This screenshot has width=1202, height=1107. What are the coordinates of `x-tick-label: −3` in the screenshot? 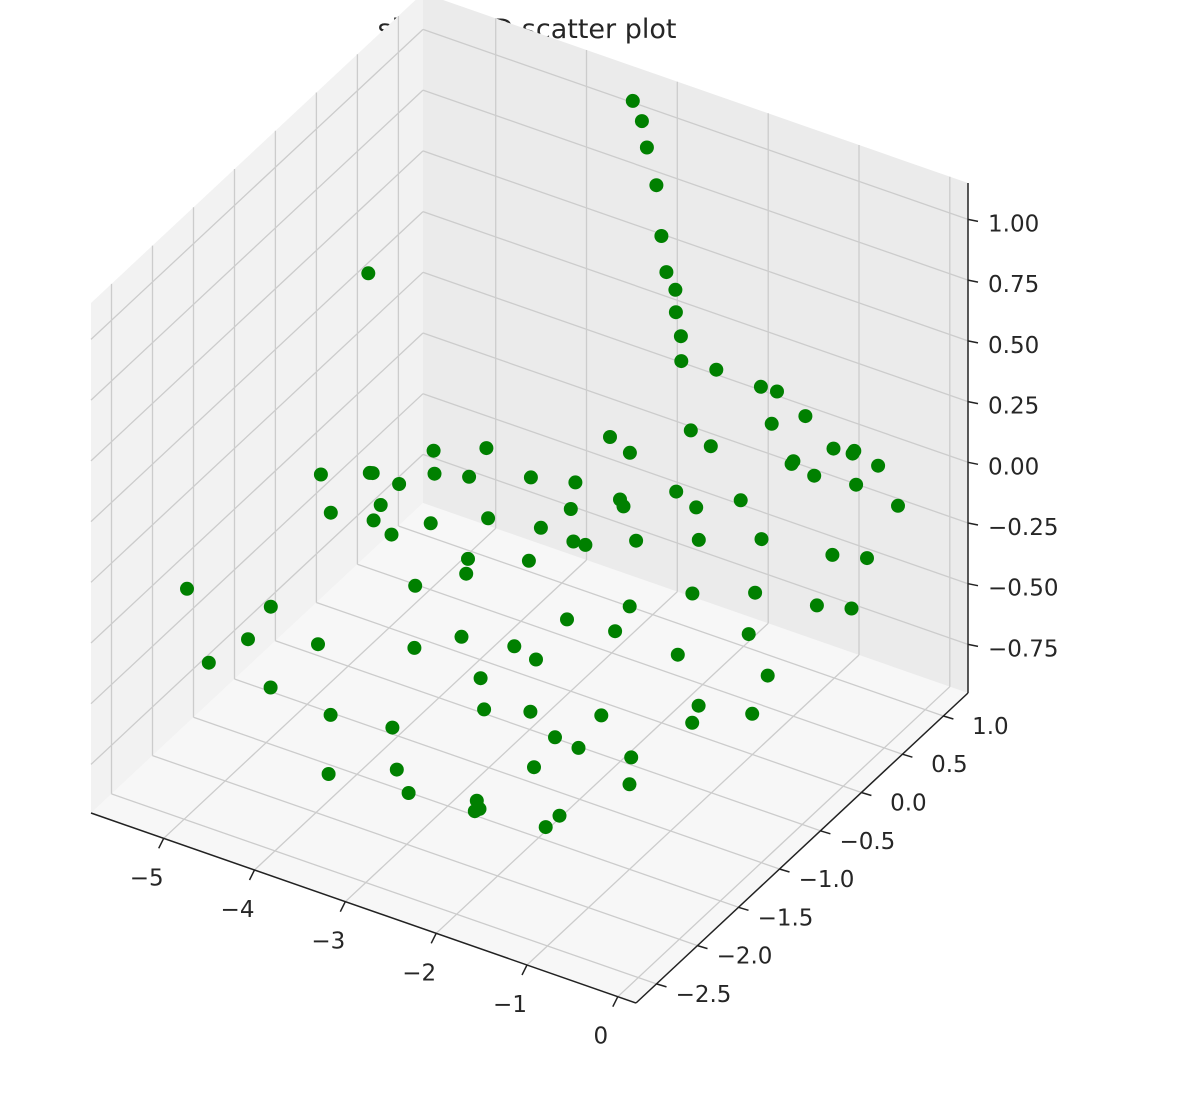 It's located at (328, 942).